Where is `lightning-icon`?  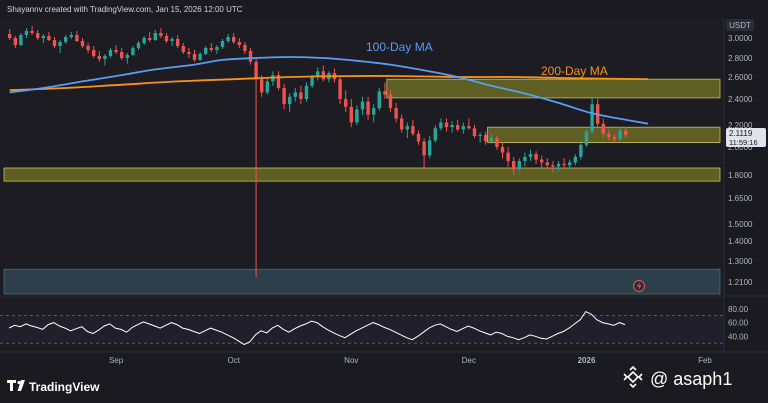 lightning-icon is located at coordinates (639, 286).